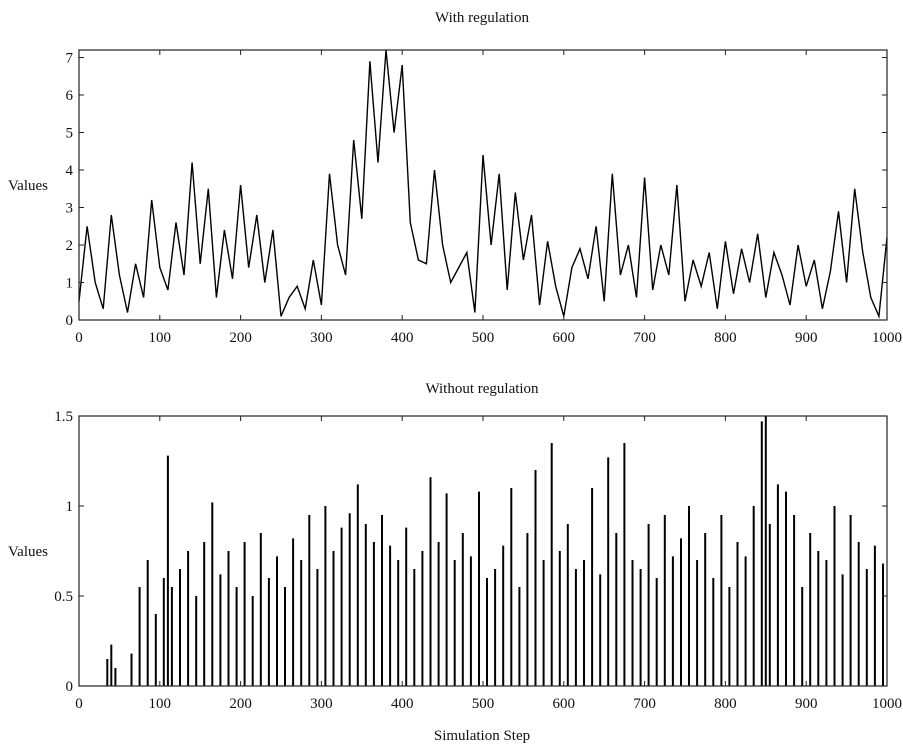 Image resolution: width=903 pixels, height=749 pixels. What do you see at coordinates (564, 704) in the screenshot?
I see `bottom-x-tick-label: 600` at bounding box center [564, 704].